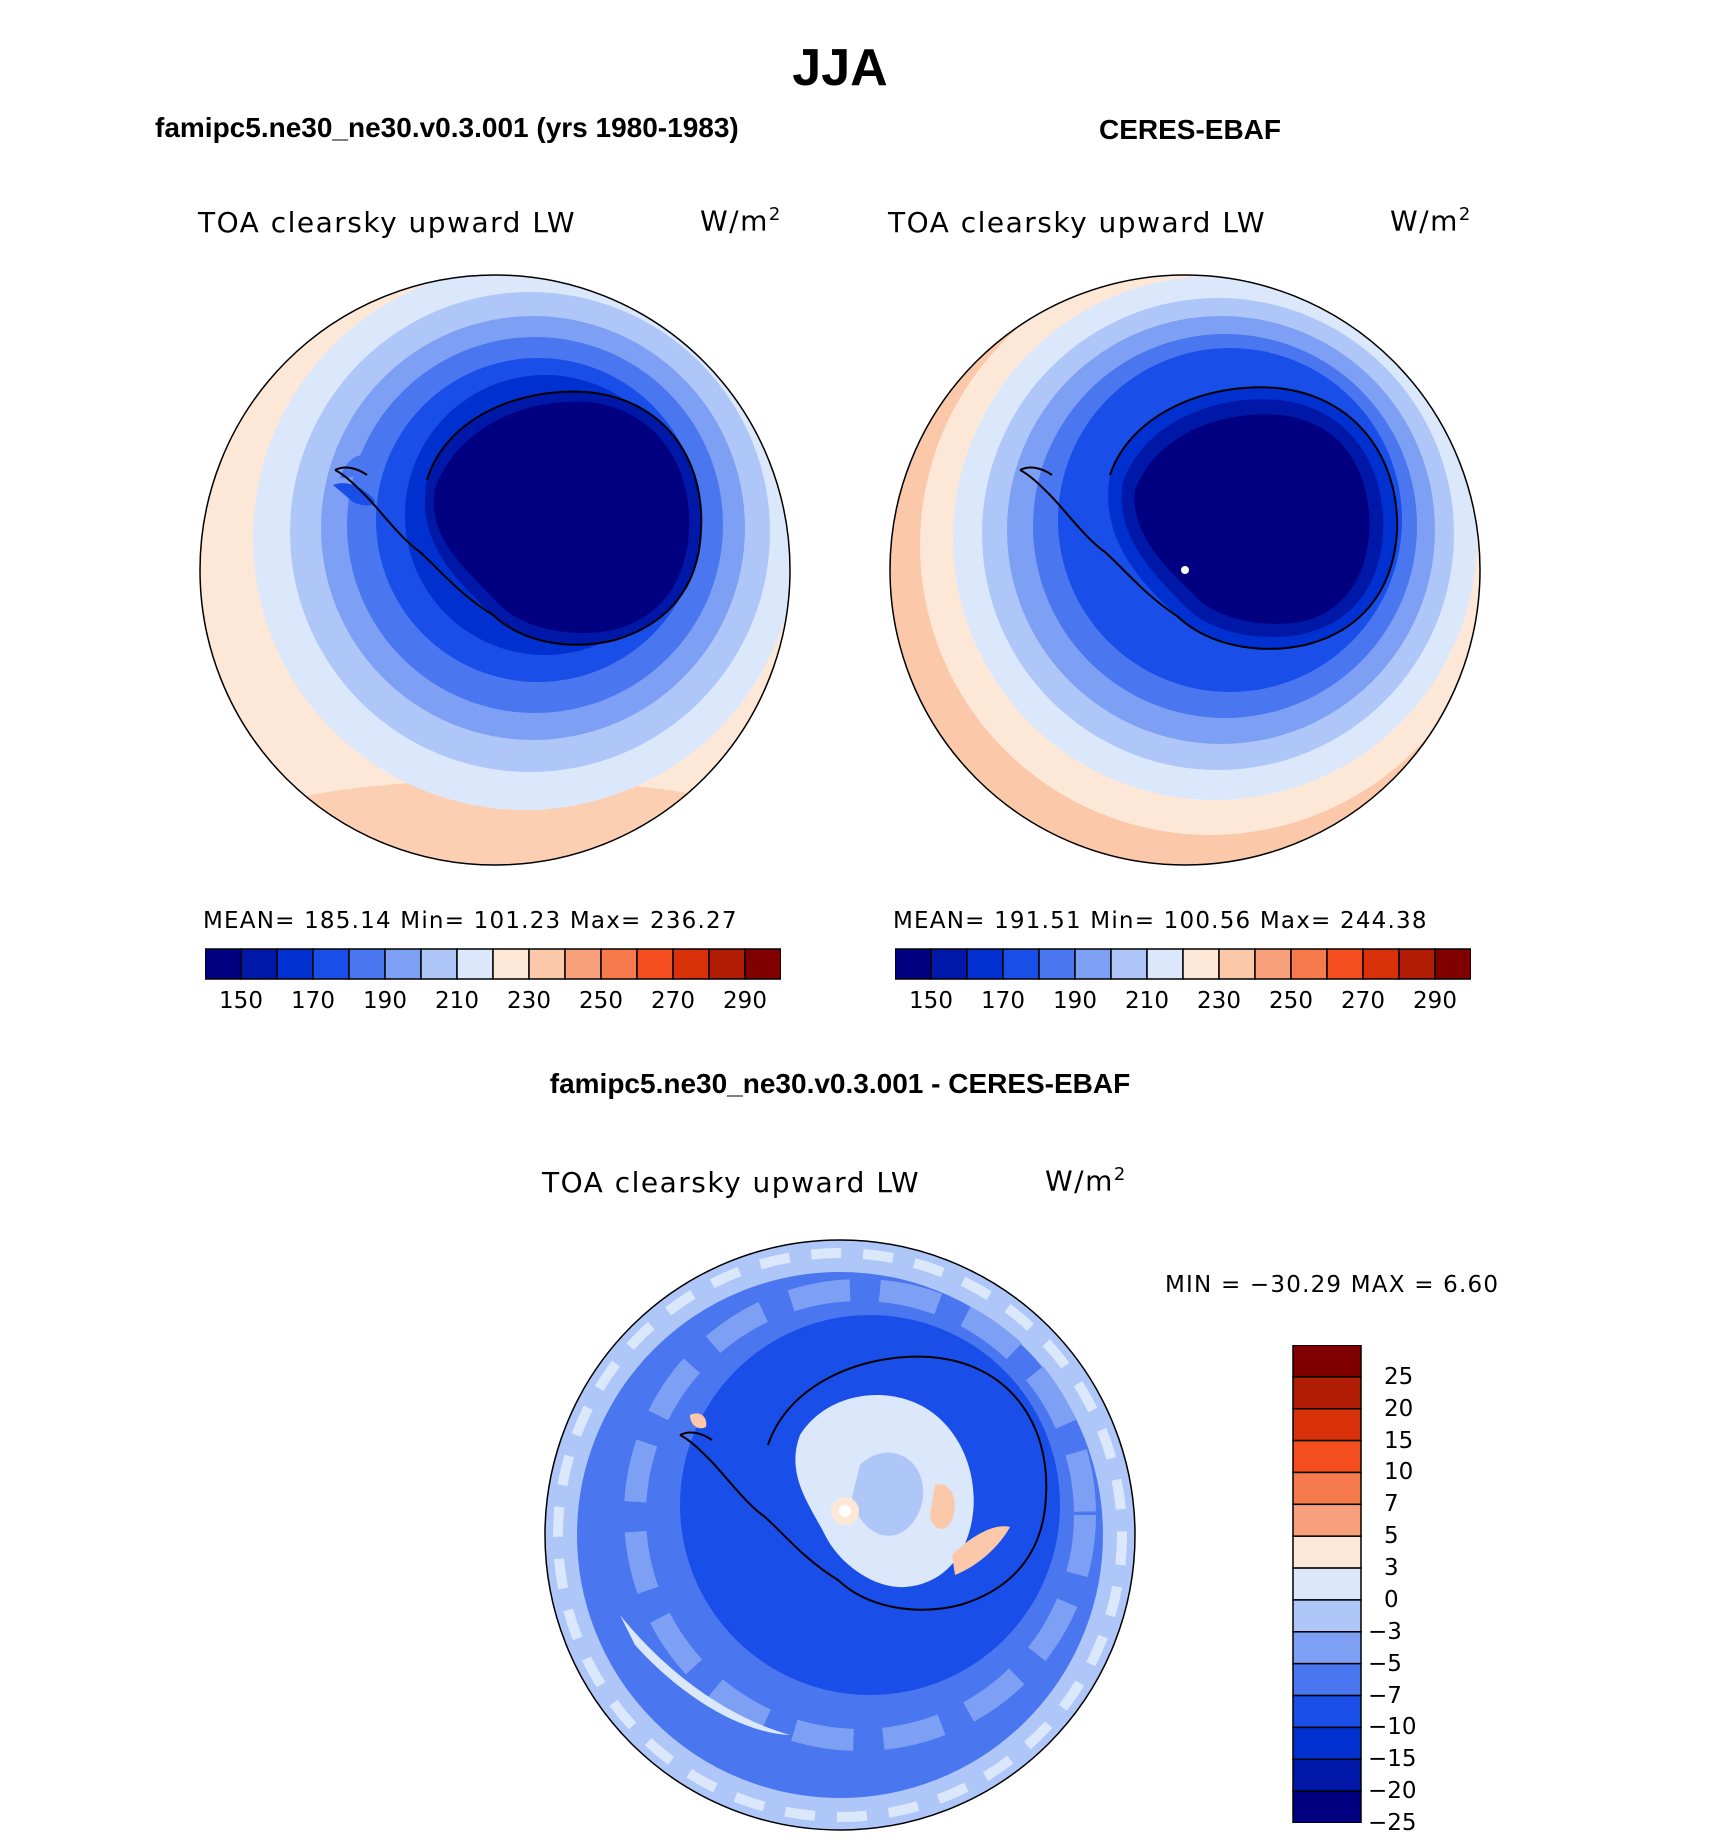 Image resolution: width=1710 pixels, height=1840 pixels. Describe the element at coordinates (493, 1003) in the screenshot. I see `model-colorbar-labels: 150 170 190 210 230 250 270 290` at that location.